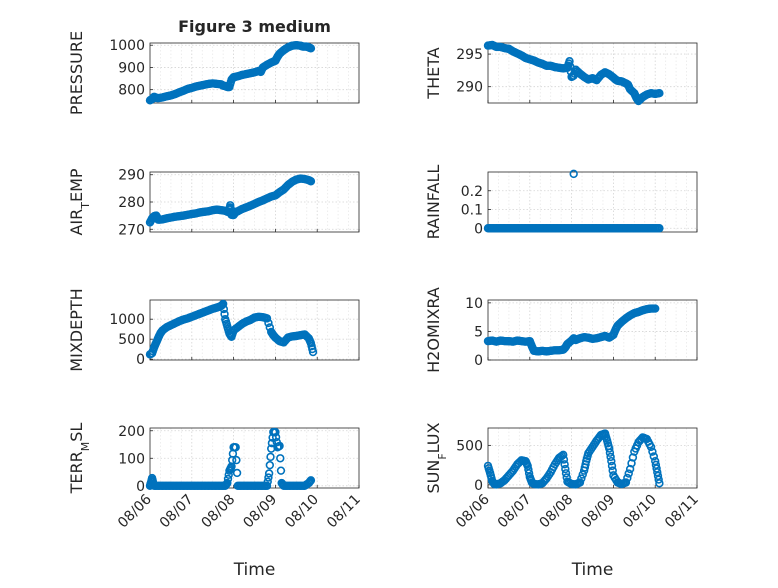 This screenshot has height=588, width=778. I want to click on y-tick-label: 900, so click(131, 68).